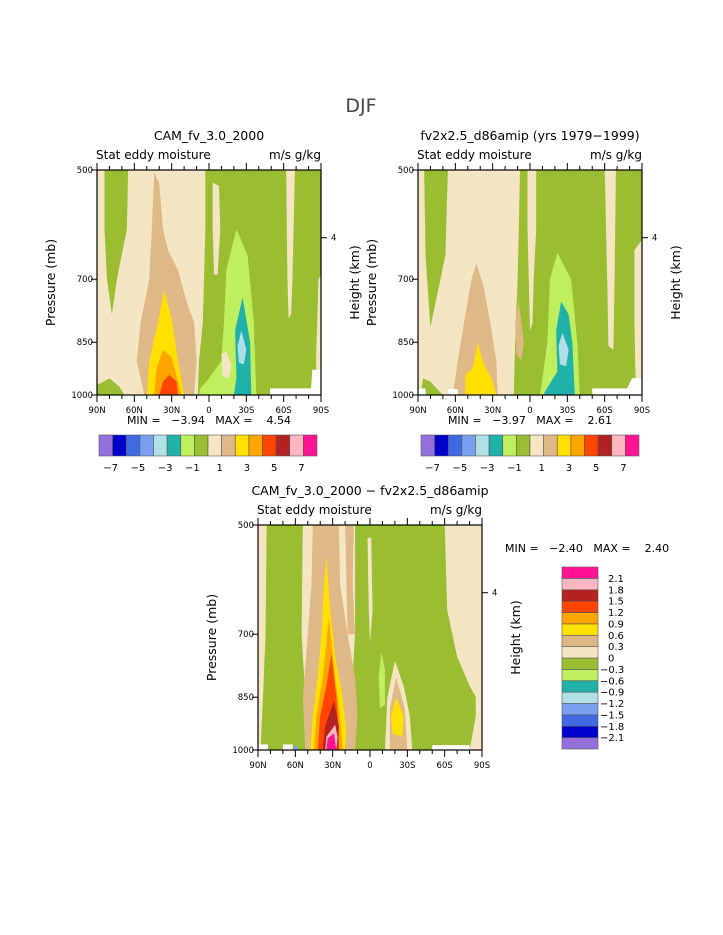 The height and width of the screenshot is (935, 723). What do you see at coordinates (301, 468) in the screenshot?
I see `colorbar-label: 7` at bounding box center [301, 468].